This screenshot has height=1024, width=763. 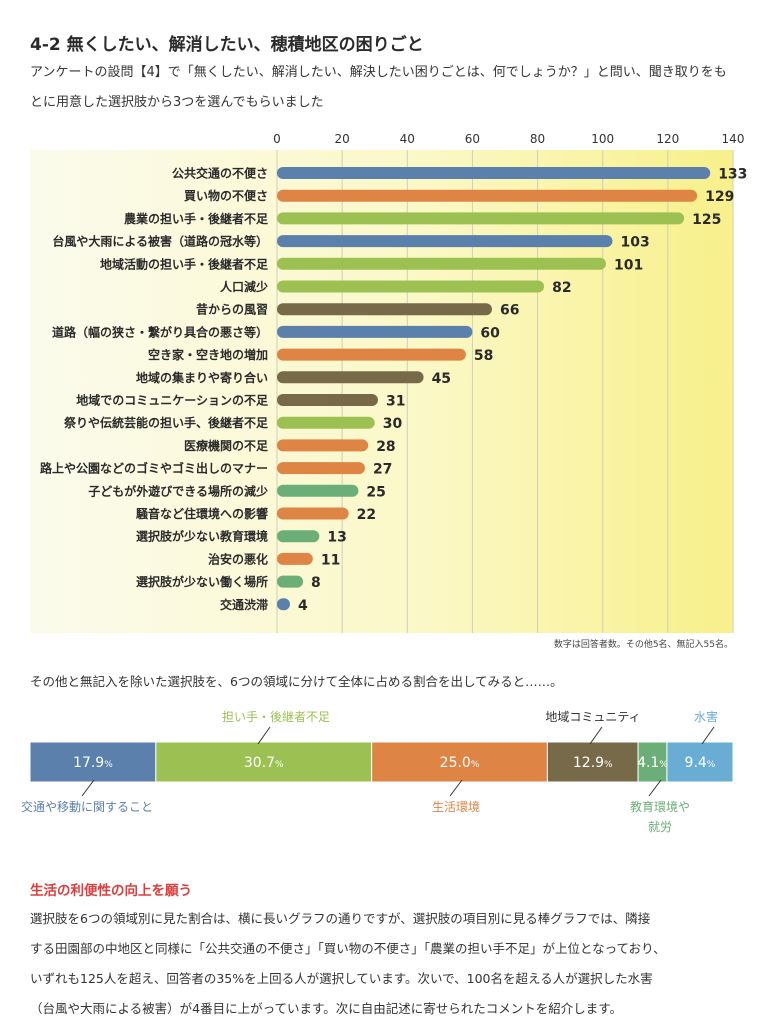 What do you see at coordinates (232, 309) in the screenshot?
I see `category-label: 昔からの風習` at bounding box center [232, 309].